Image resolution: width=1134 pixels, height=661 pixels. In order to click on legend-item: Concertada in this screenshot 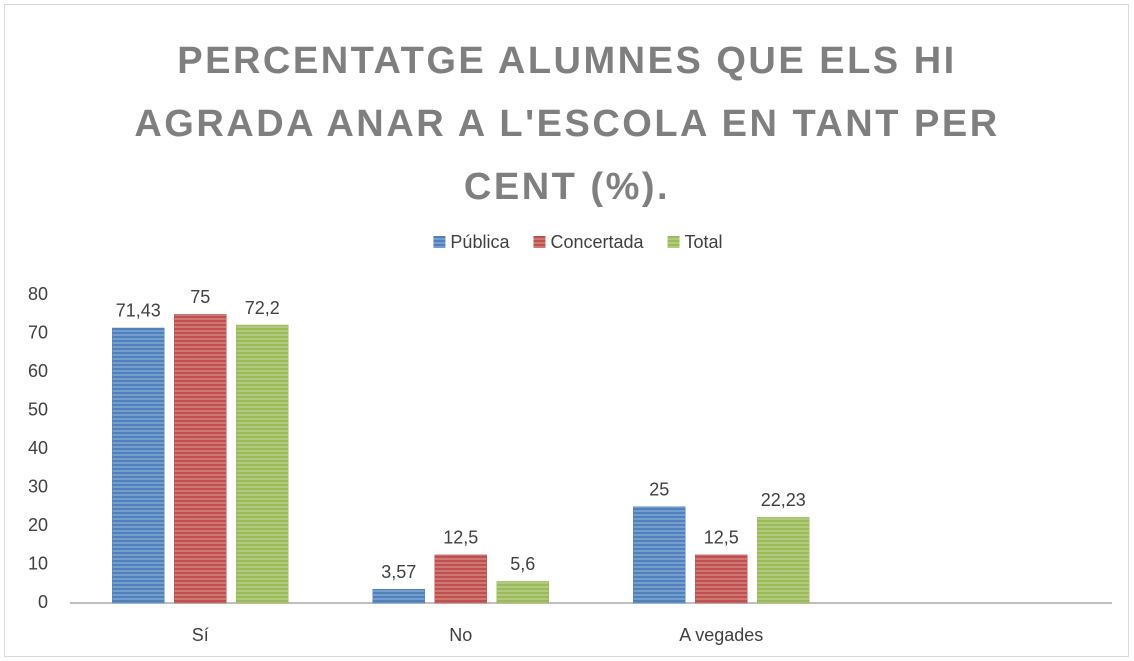, I will do `click(589, 242)`.